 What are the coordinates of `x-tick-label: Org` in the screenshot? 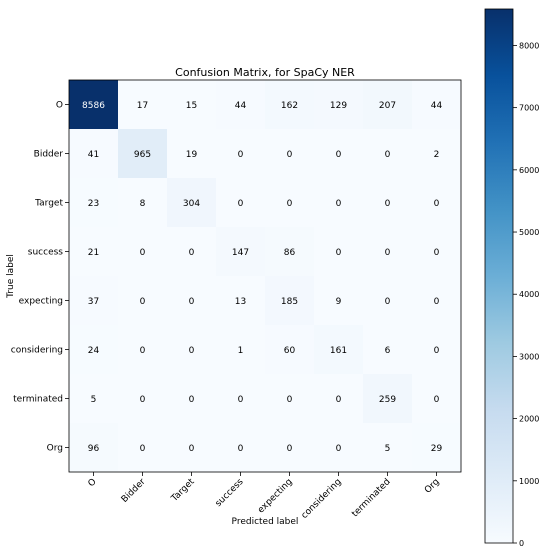 It's located at (432, 486).